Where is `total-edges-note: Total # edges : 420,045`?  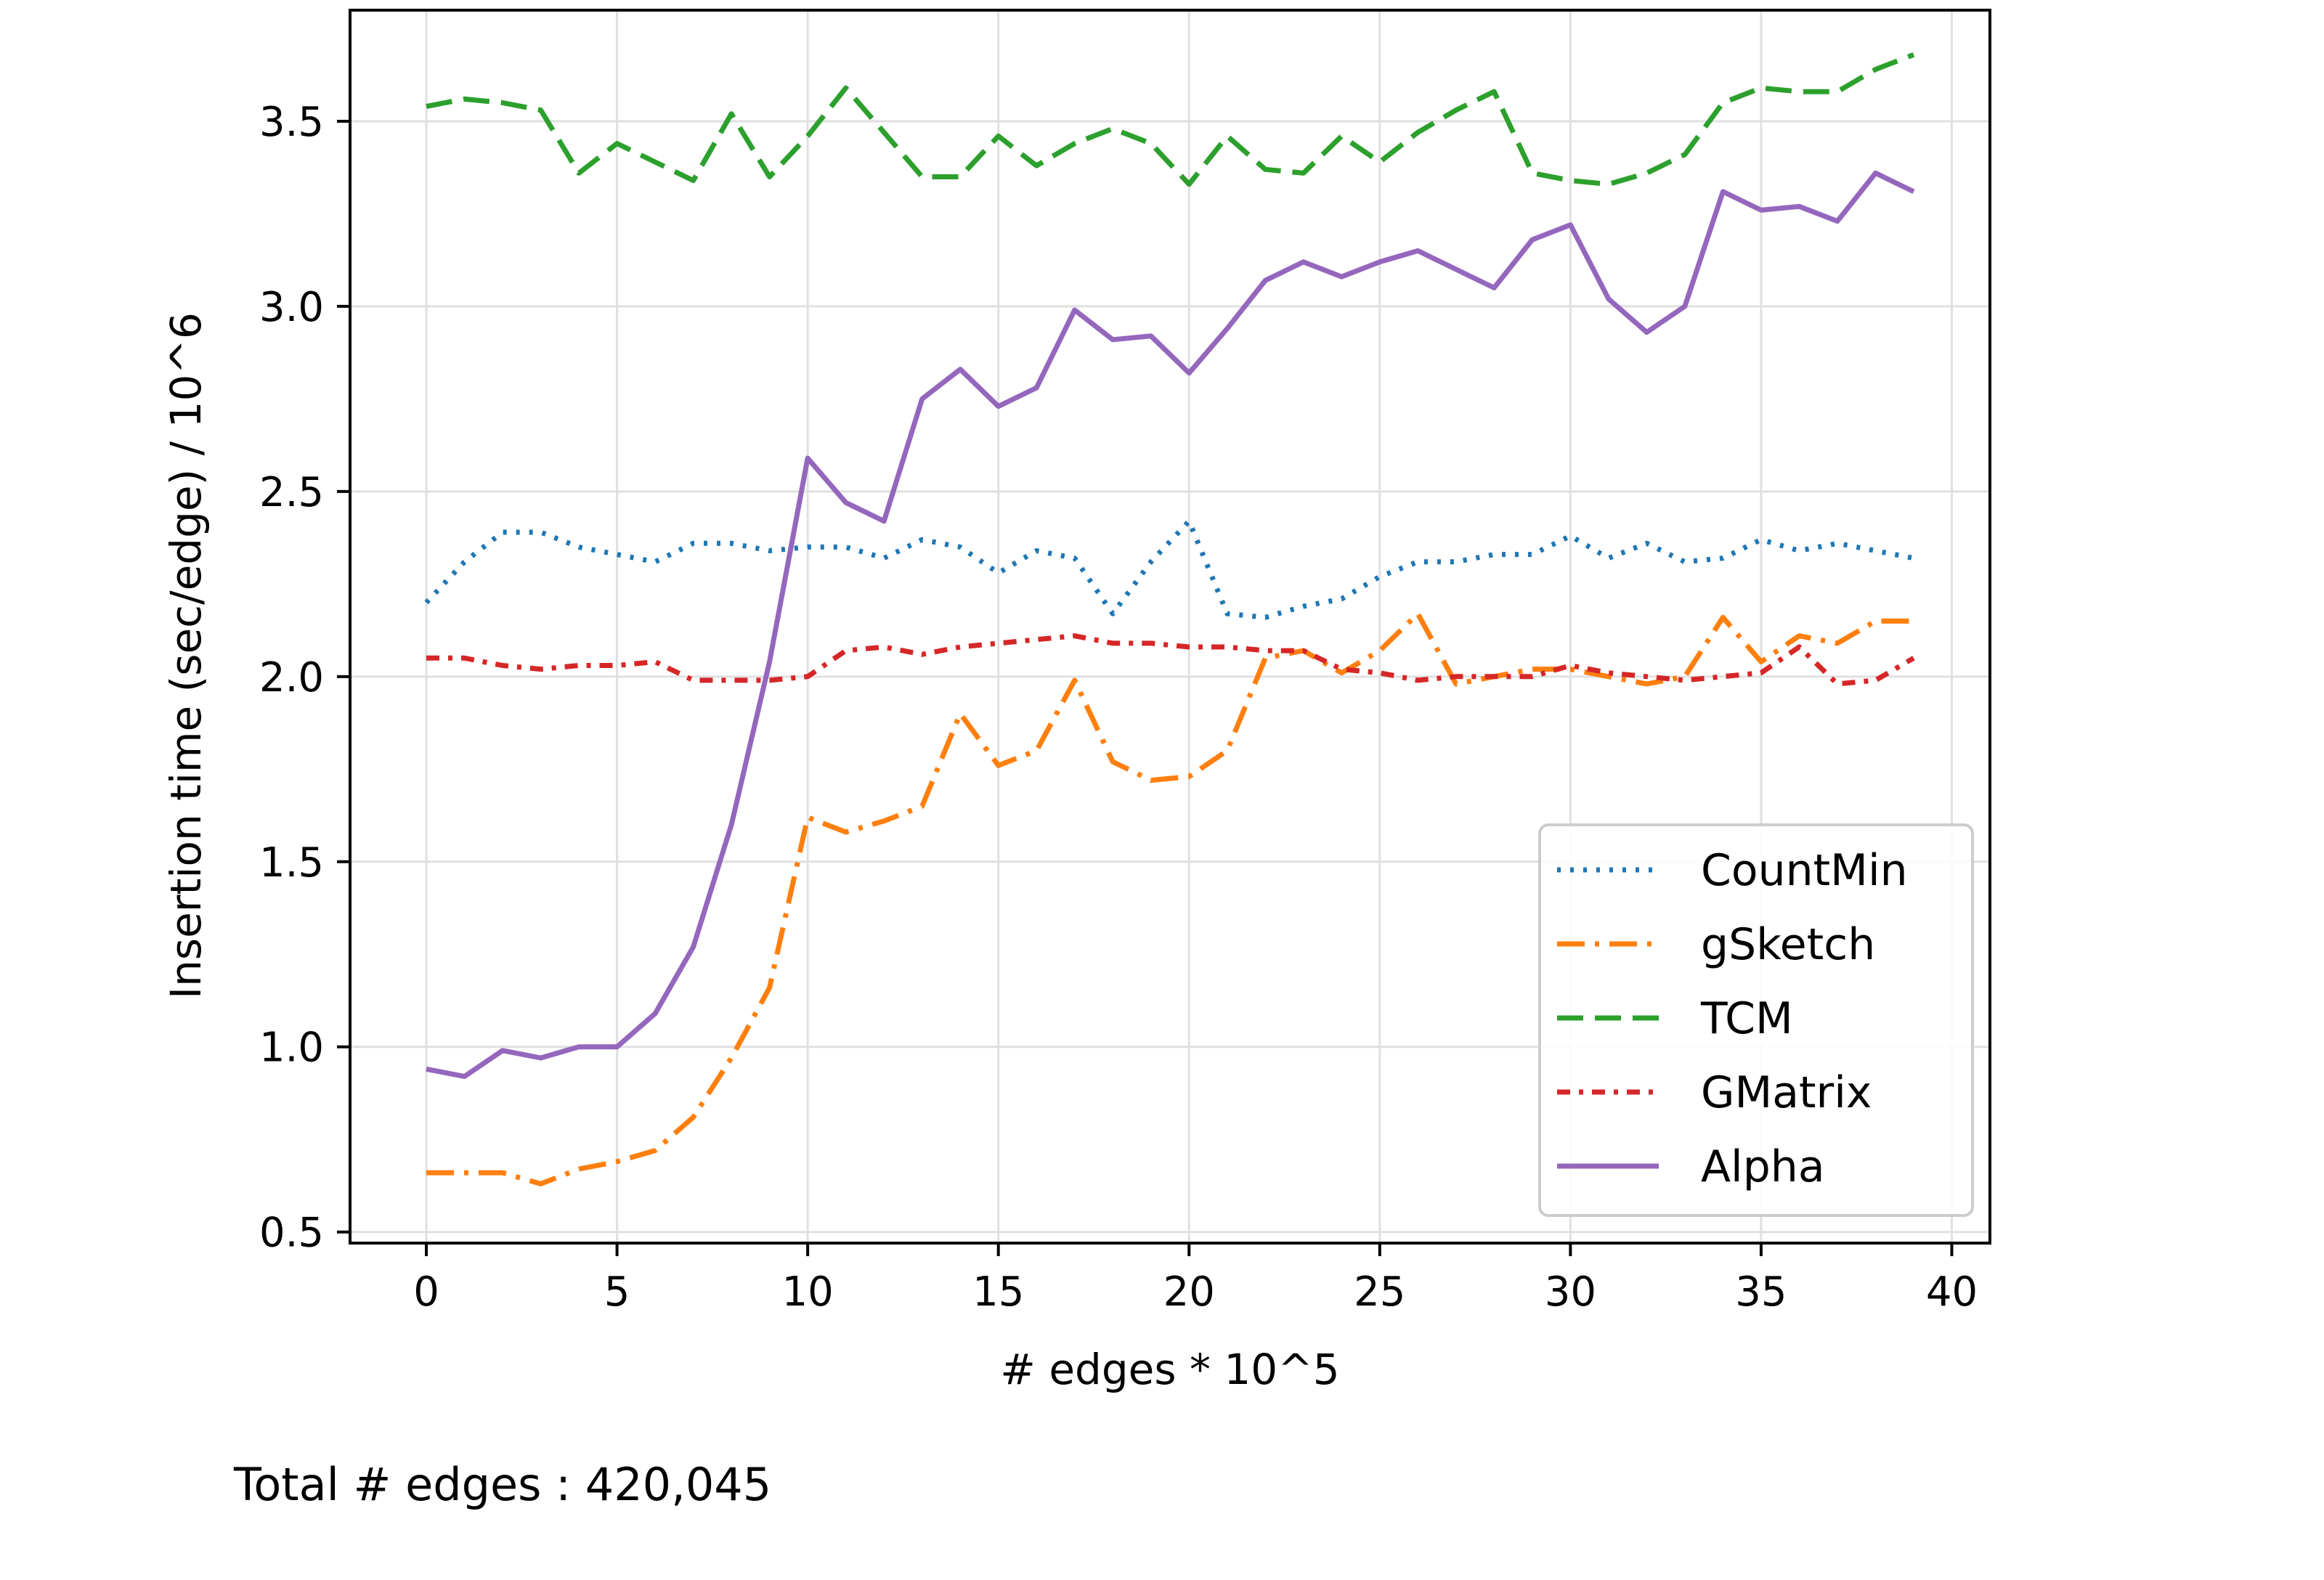
total-edges-note: Total # edges : 420,045 is located at coordinates (503, 1484).